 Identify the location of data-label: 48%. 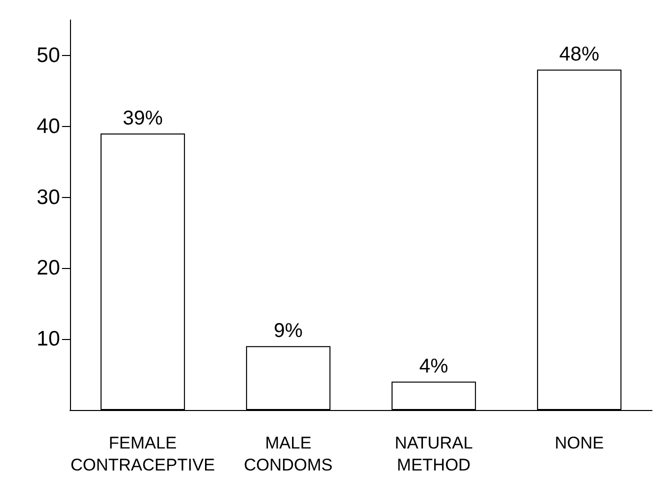
(579, 55).